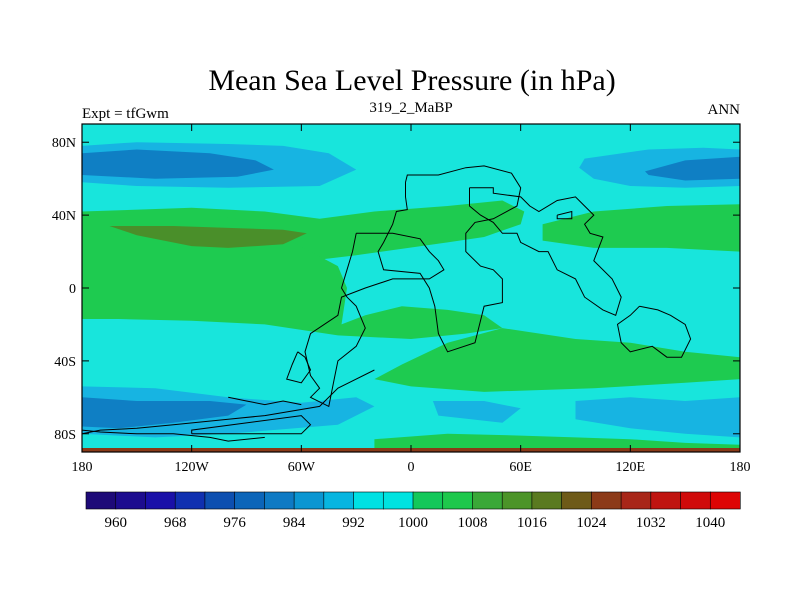 This screenshot has width=800, height=600. What do you see at coordinates (591, 523) in the screenshot?
I see `colorbar-label: 1024` at bounding box center [591, 523].